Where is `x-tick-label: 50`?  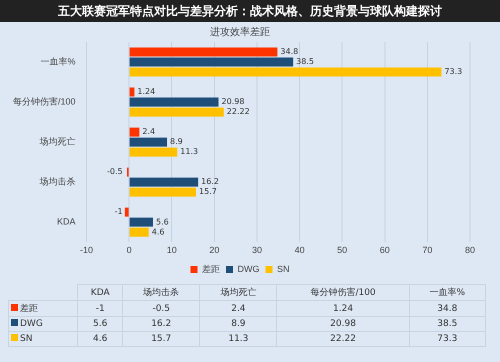 x-tick-label: 50 is located at coordinates (342, 250).